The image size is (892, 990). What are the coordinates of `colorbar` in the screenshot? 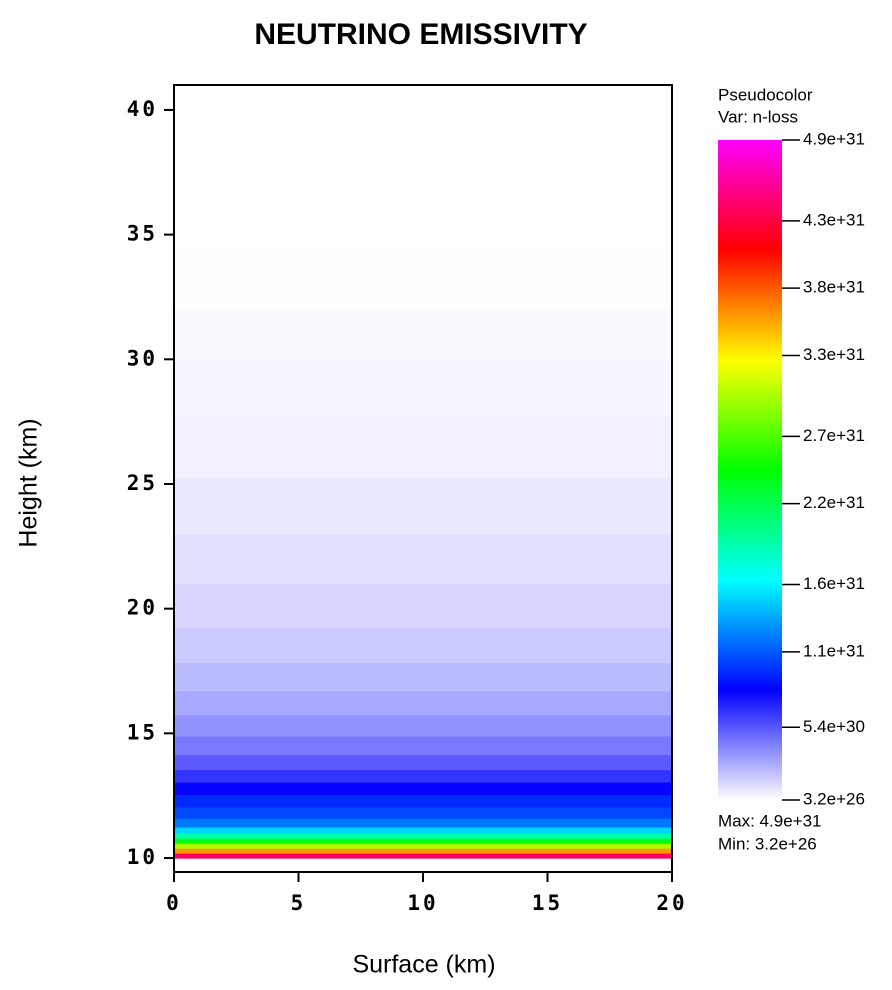 It's located at (750, 470).